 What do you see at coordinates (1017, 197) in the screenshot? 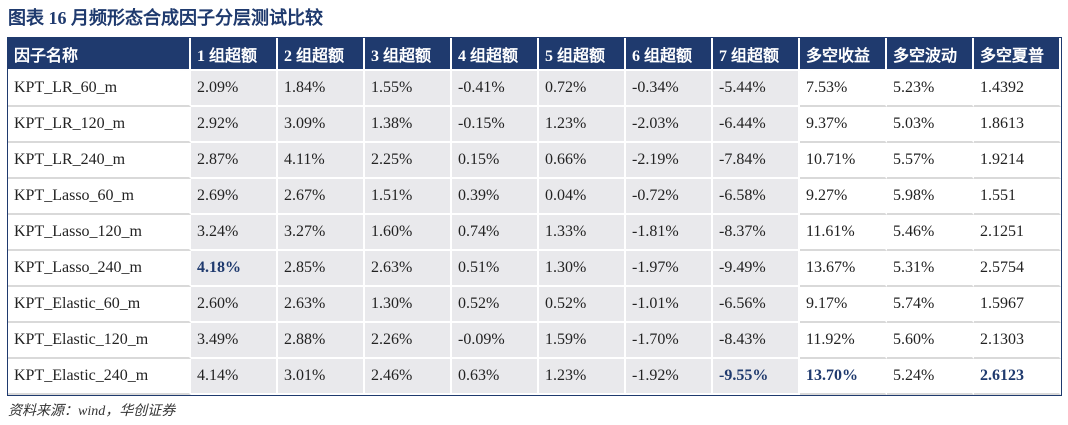
I see `table-cell: 1.551` at bounding box center [1017, 197].